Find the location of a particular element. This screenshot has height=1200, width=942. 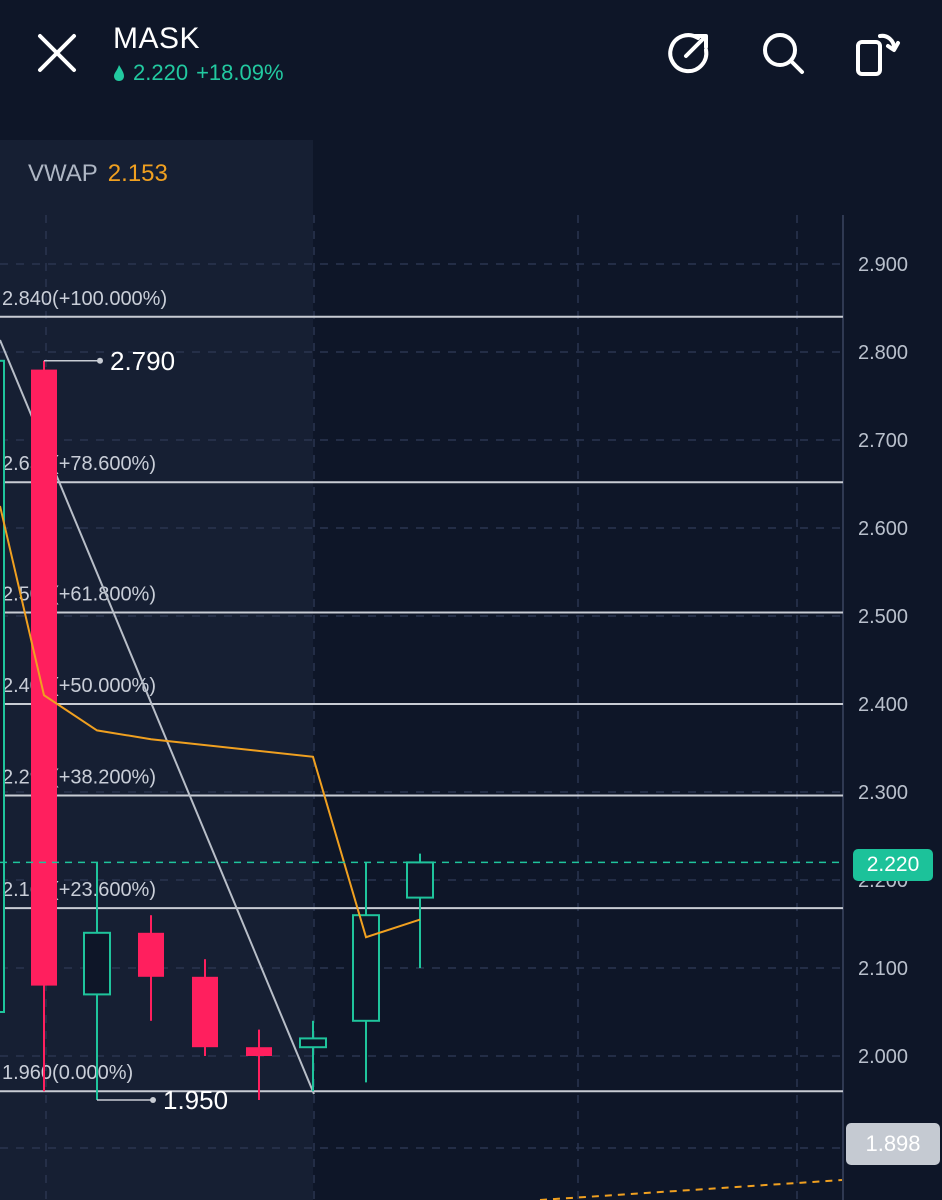

share-icon is located at coordinates (688, 53).